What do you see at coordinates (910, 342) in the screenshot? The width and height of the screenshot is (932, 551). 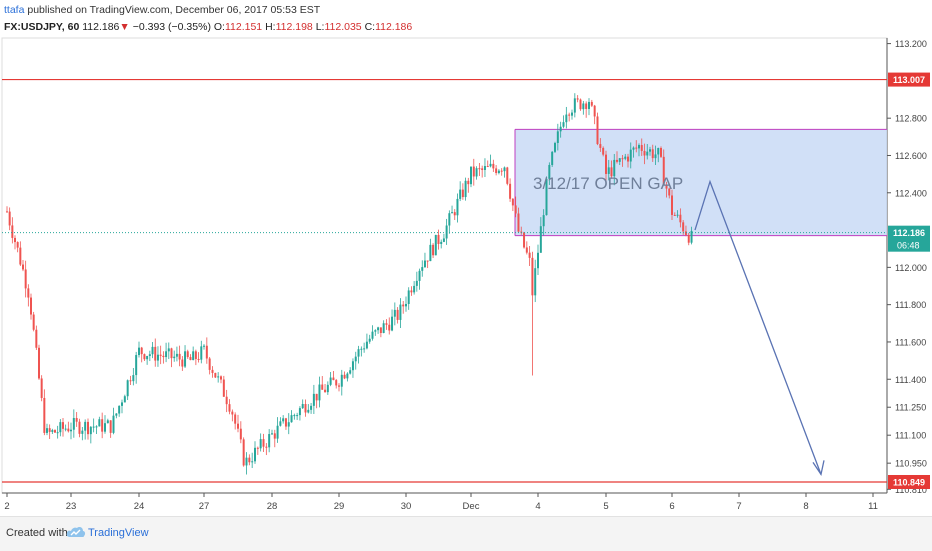 I see `y-tick-label: 111.600` at bounding box center [910, 342].